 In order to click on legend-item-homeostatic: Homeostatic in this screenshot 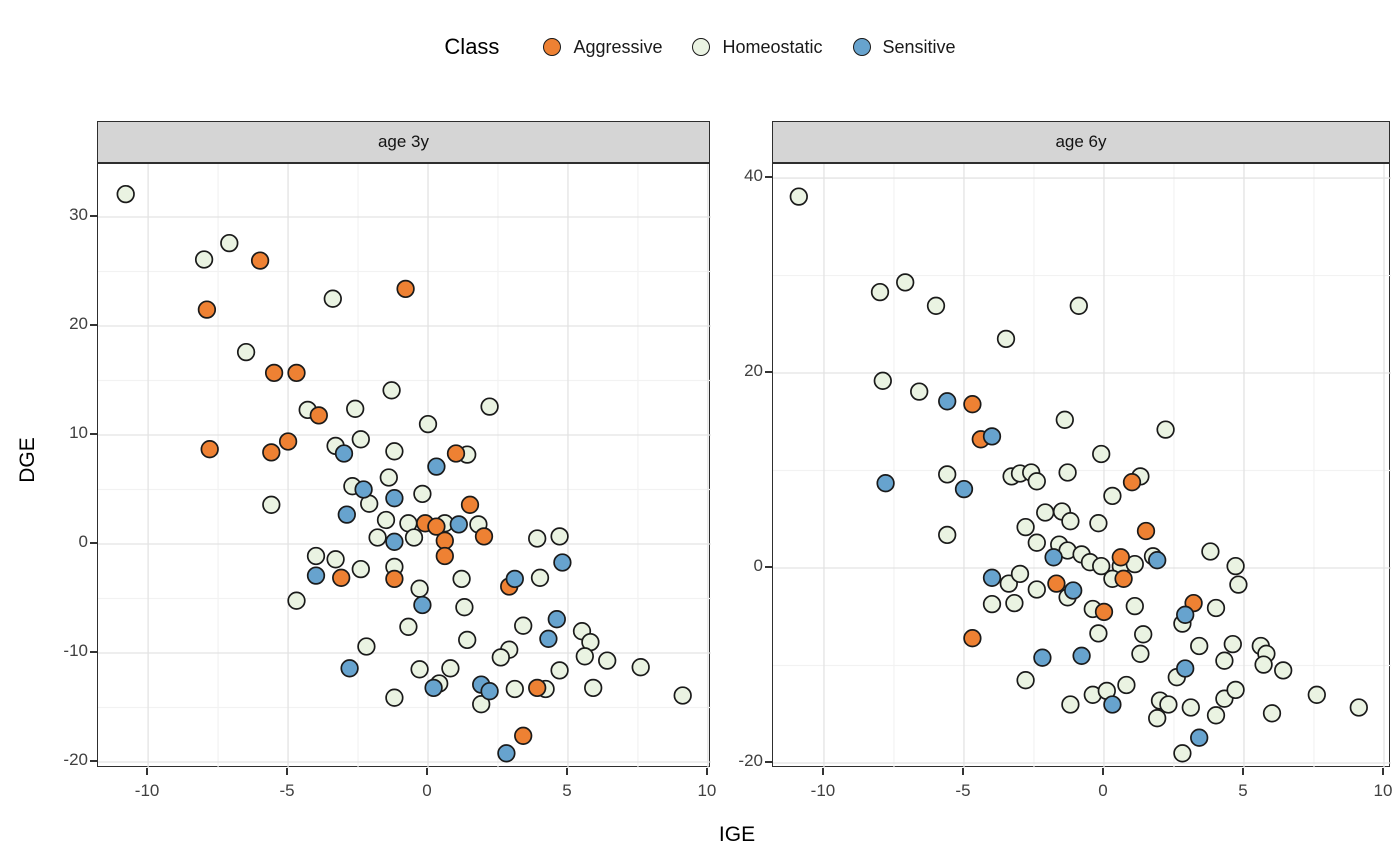, I will do `click(757, 47)`.